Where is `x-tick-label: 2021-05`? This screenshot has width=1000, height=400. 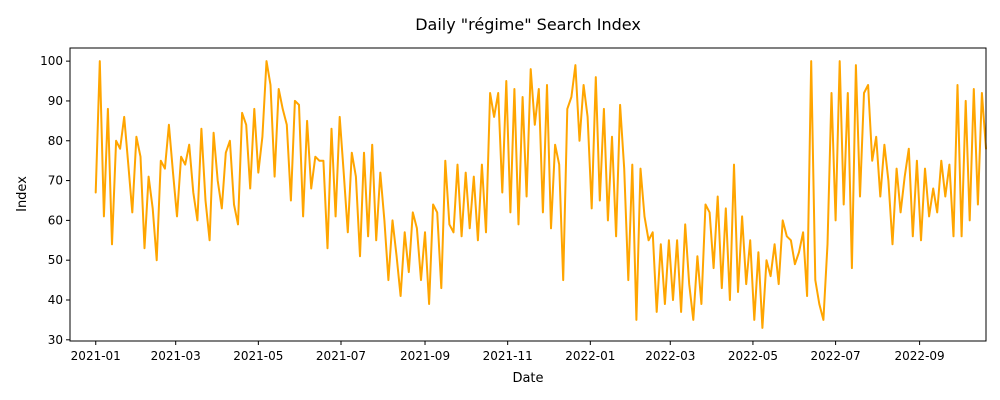
x-tick-label: 2021-05 is located at coordinates (258, 356).